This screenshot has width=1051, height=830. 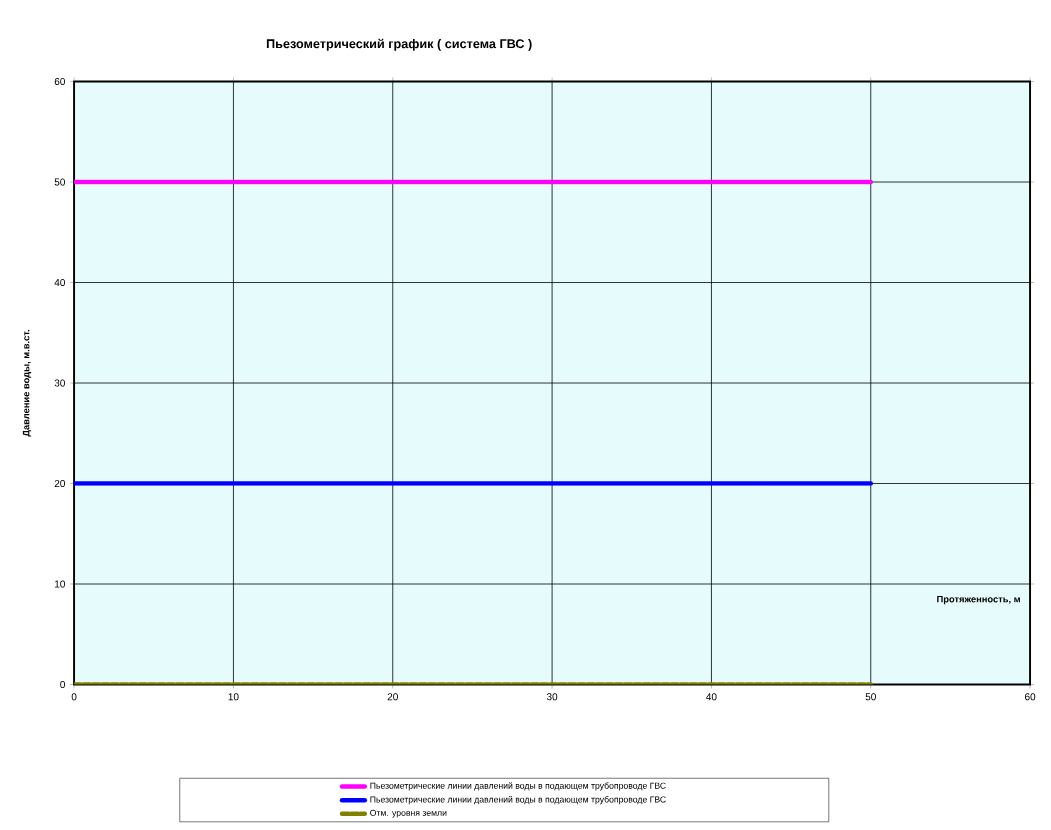 What do you see at coordinates (233, 697) in the screenshot?
I see `x-tick-label: 10` at bounding box center [233, 697].